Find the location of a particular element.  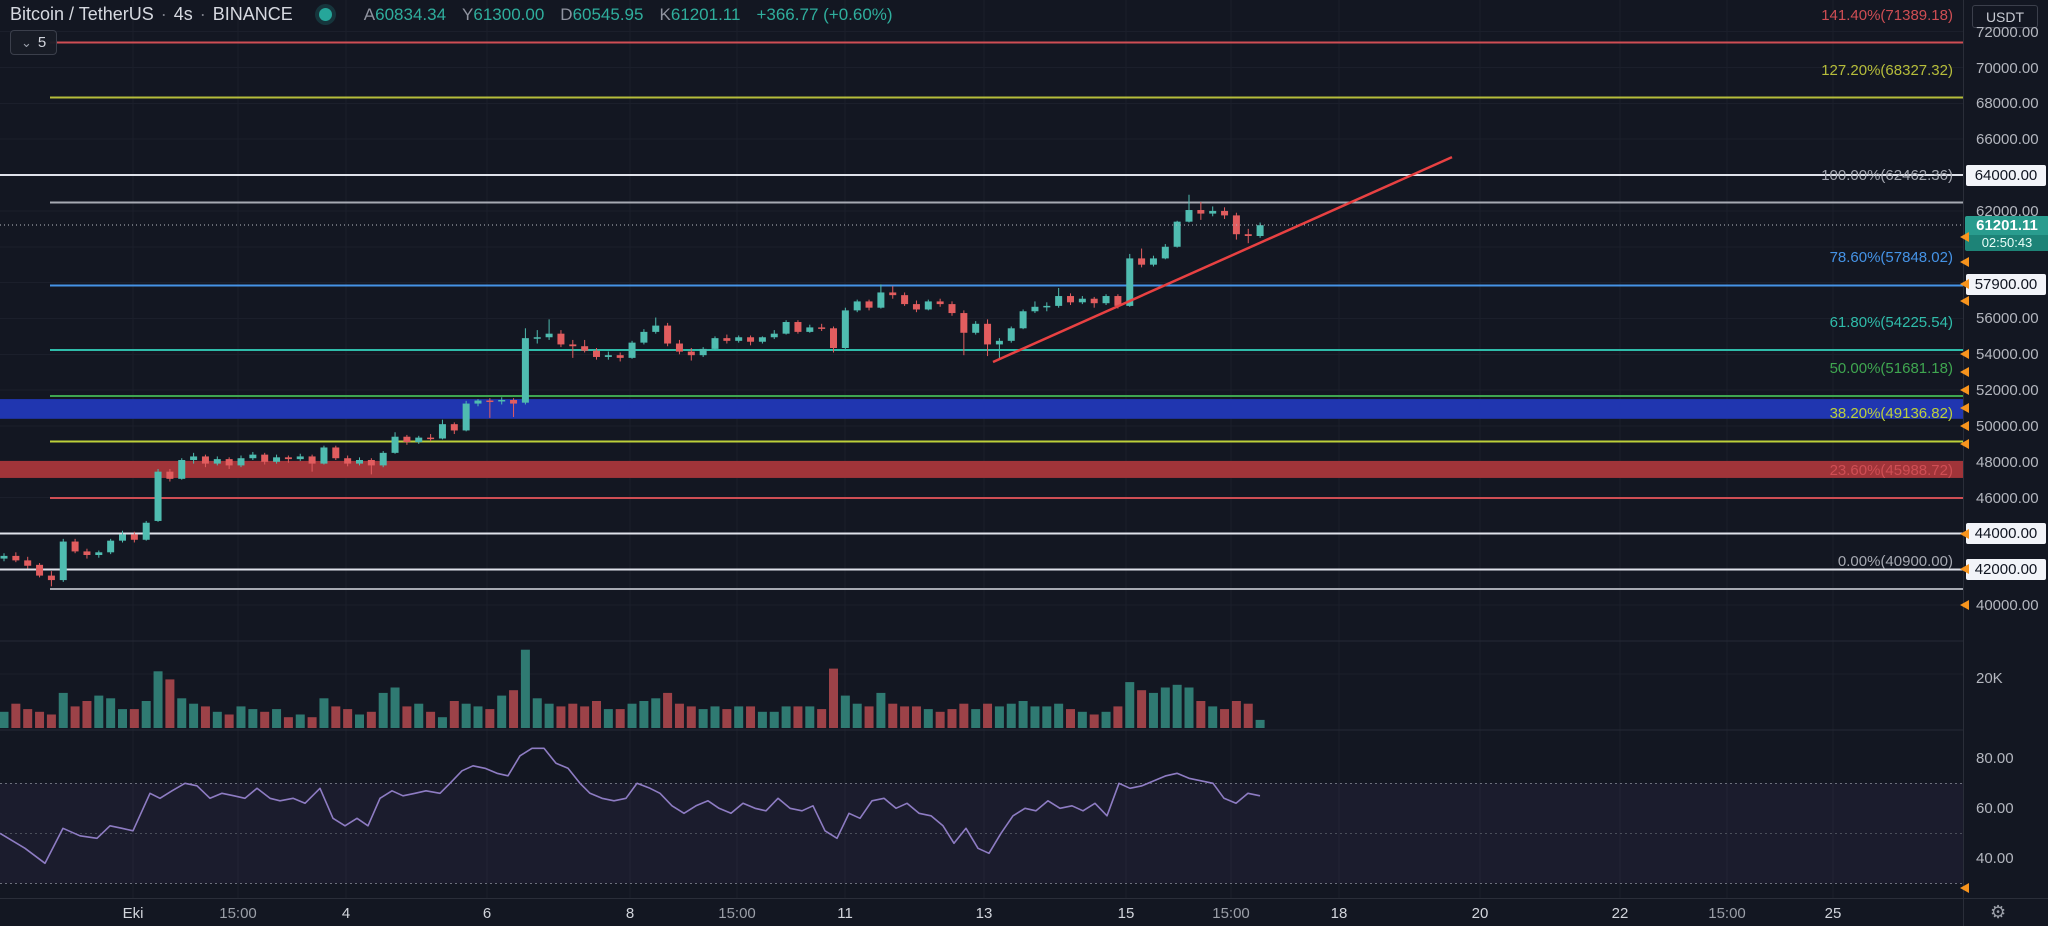

fib-level-label: 141.40%(71389.18) is located at coordinates (1887, 15).